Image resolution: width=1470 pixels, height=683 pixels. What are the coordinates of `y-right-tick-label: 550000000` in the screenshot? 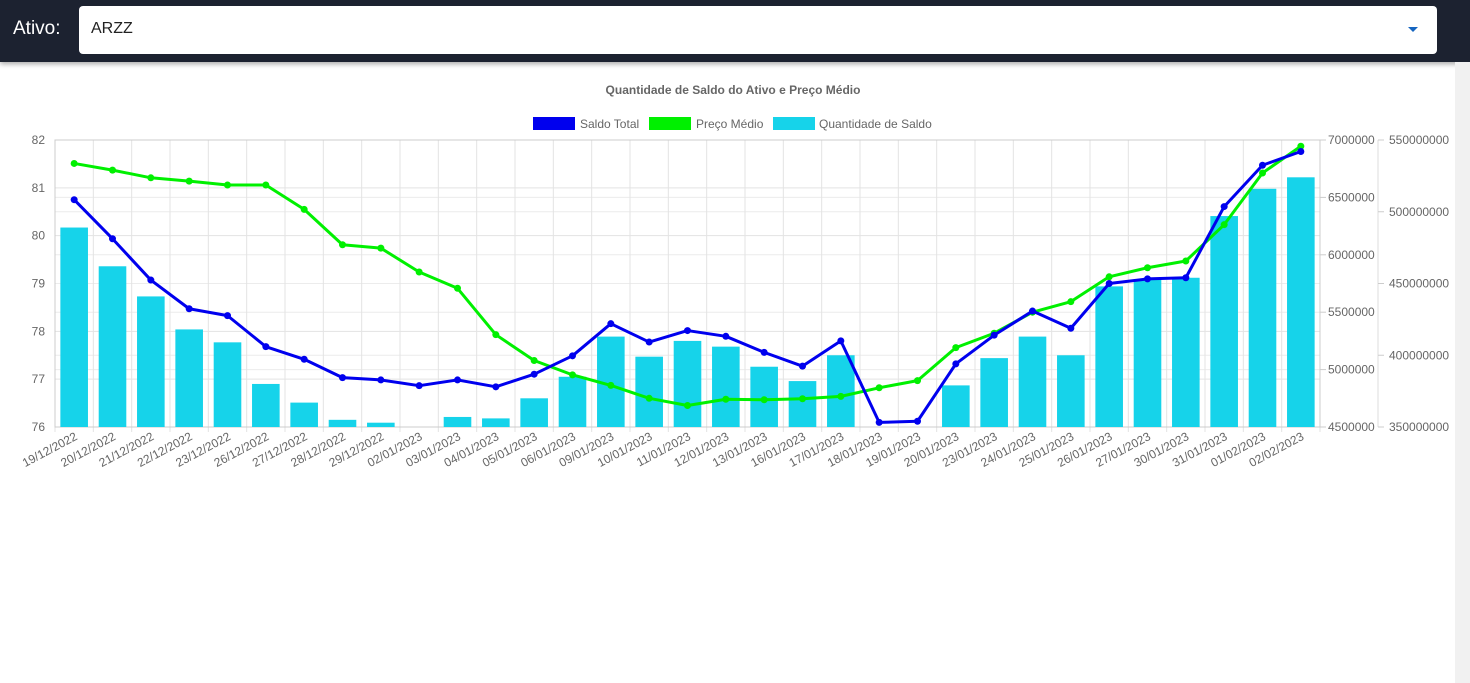 It's located at (1419, 140).